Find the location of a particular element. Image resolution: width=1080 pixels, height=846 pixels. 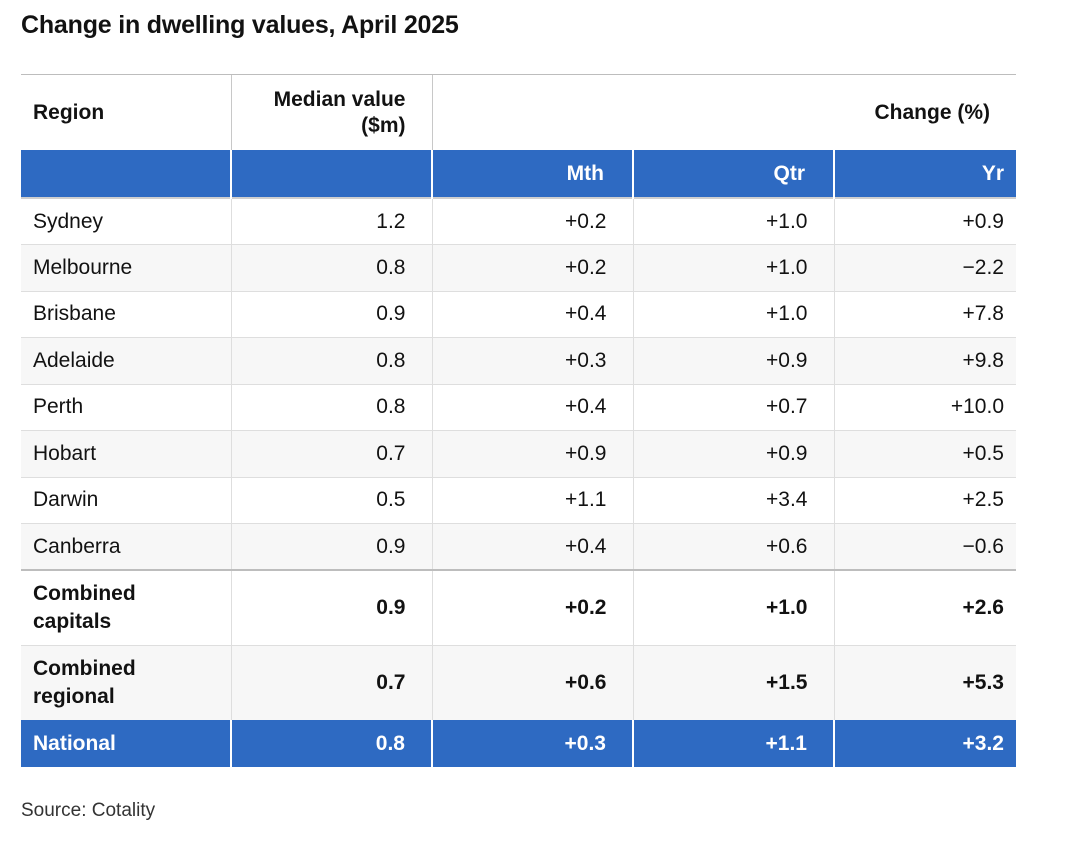

table-row: Hobart 0.7 +0.9 +0.9 +0.5 is located at coordinates (518, 453).